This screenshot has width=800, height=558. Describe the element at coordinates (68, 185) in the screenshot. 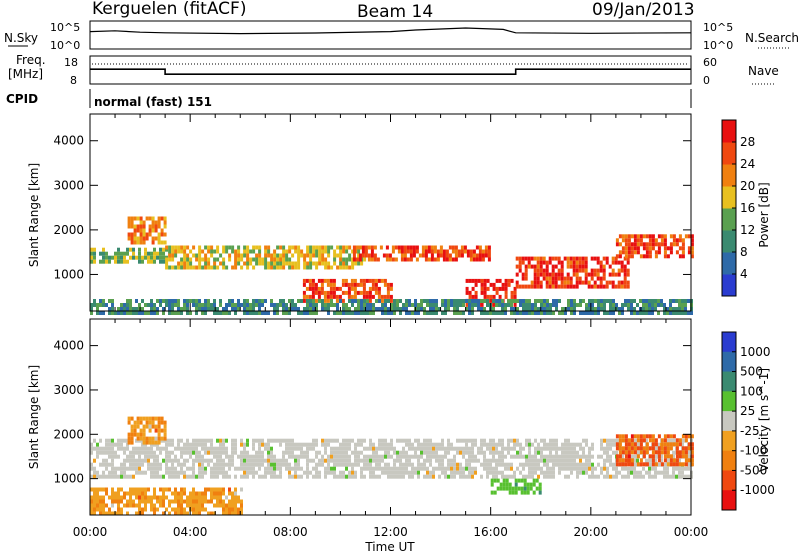

I see `y-tick-label: 3000` at that location.